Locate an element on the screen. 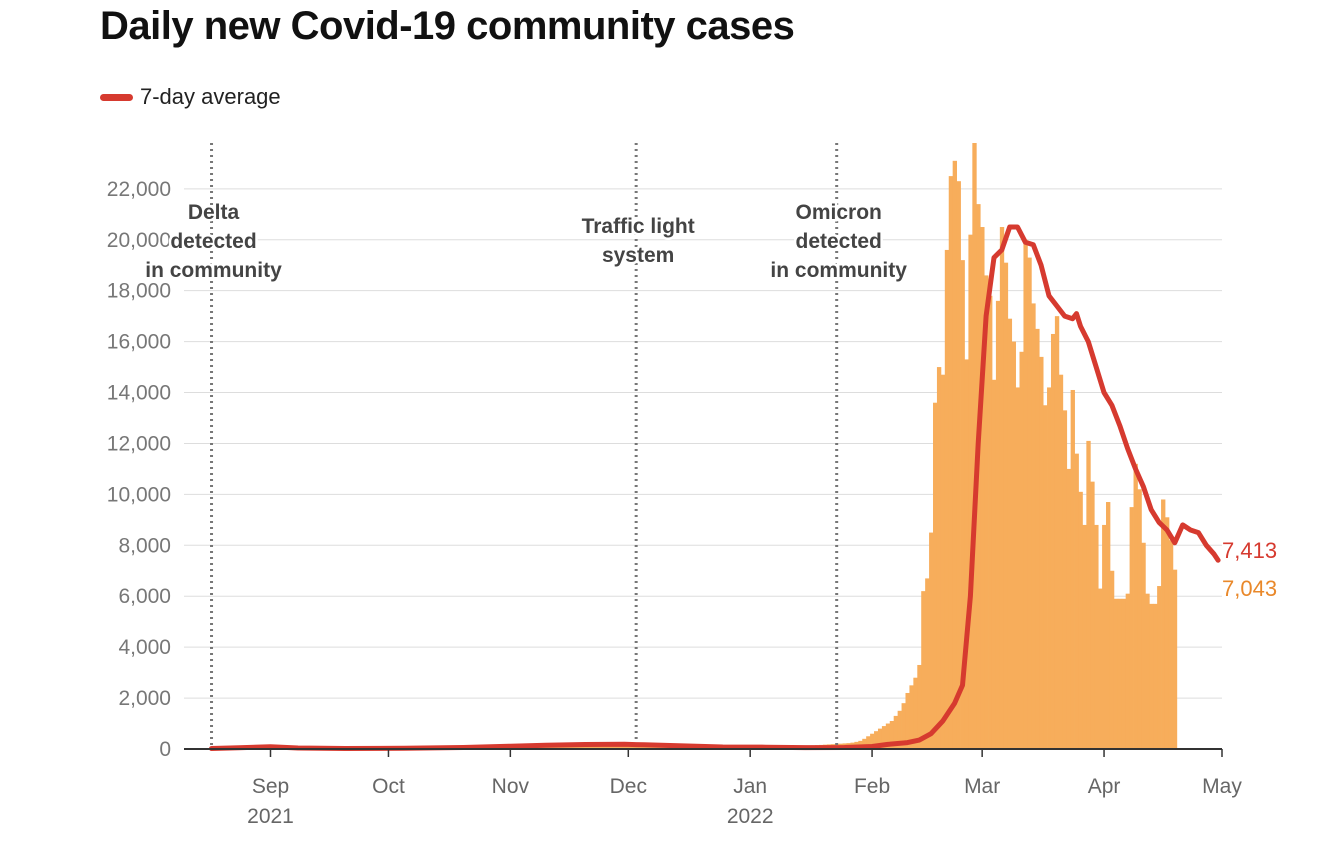 The height and width of the screenshot is (852, 1322). x-tick-label: Oct is located at coordinates (388, 786).